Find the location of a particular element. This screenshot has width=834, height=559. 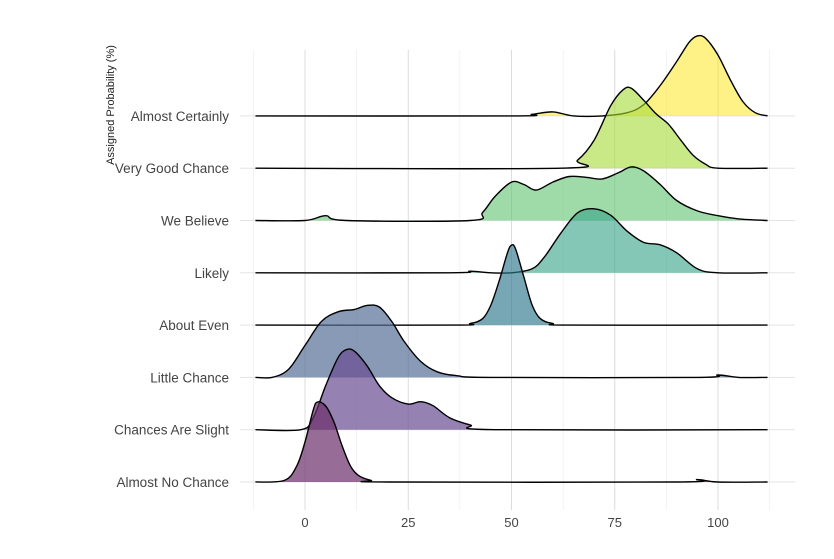

ridge-area-very-good-chance is located at coordinates (511, 128).